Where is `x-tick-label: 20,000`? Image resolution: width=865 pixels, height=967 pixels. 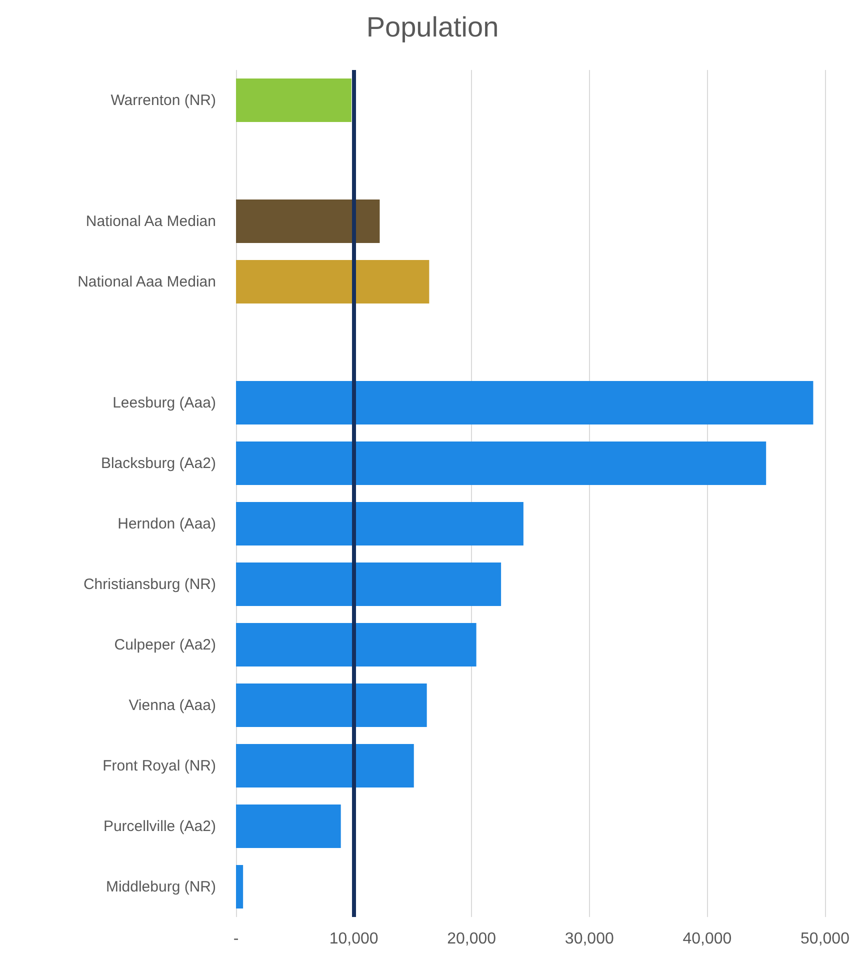
x-tick-label: 20,000 is located at coordinates (471, 939).